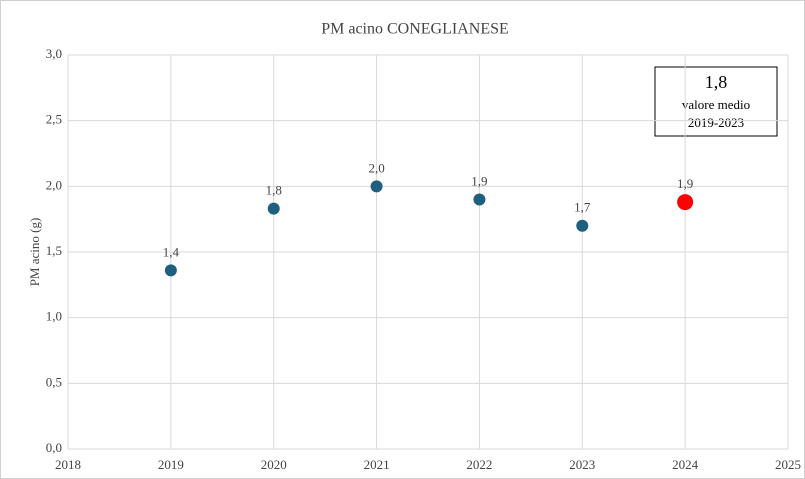 This screenshot has height=479, width=805. Describe the element at coordinates (34, 252) in the screenshot. I see `y-axis-label: PM acino (g)` at that location.